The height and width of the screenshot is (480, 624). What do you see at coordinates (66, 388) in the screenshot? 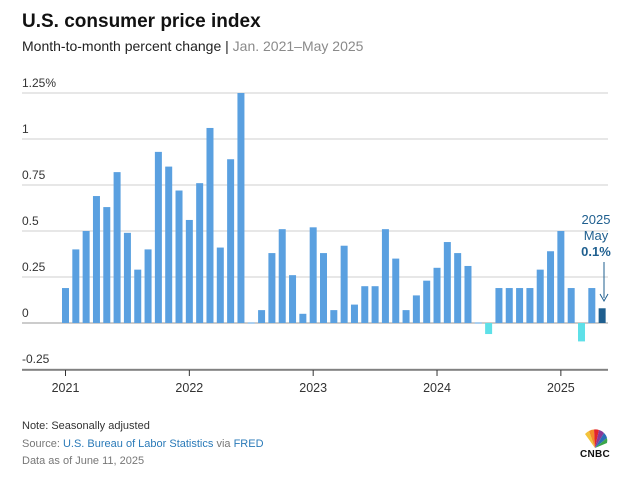
I see `x-tick-label: 2021` at bounding box center [66, 388].